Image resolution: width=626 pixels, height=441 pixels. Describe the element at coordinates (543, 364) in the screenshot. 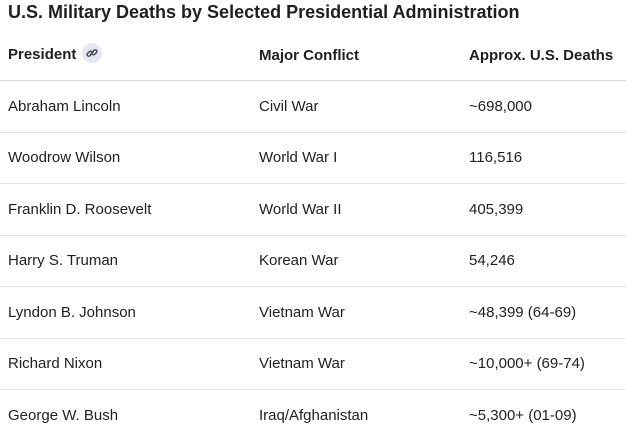

I see `cell-deaths: ~10,000+ (69-74)` at that location.